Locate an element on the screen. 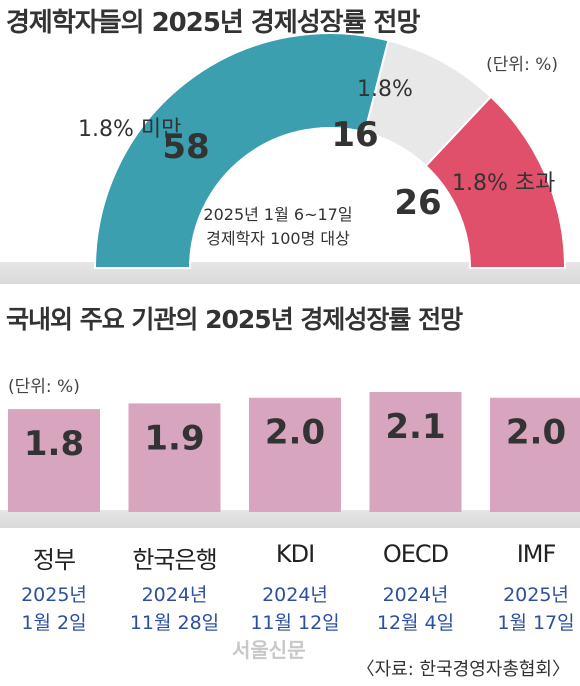  forecast-date-label: 11월 28일 is located at coordinates (174, 623).